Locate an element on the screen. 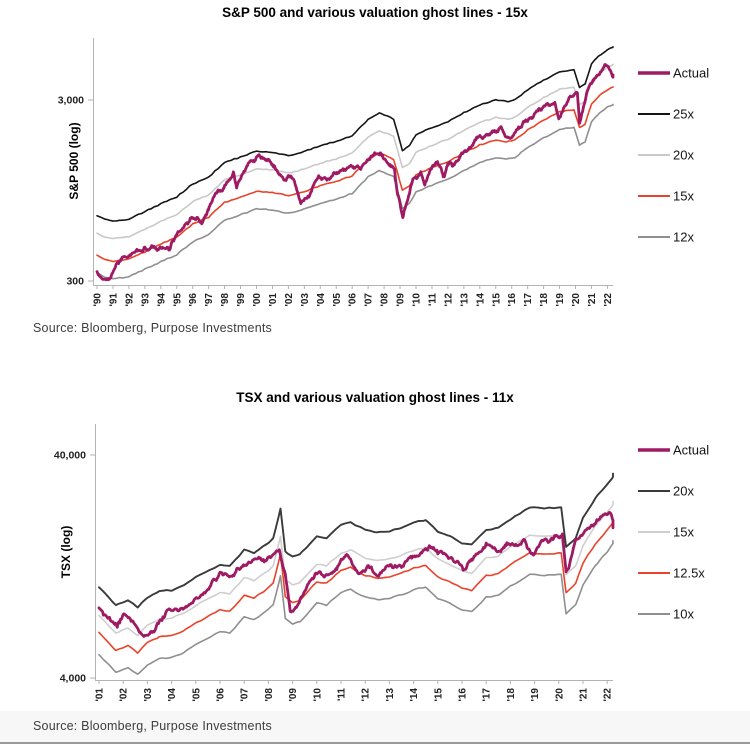 The image size is (750, 745). series-line-12.5x is located at coordinates (356, 586).